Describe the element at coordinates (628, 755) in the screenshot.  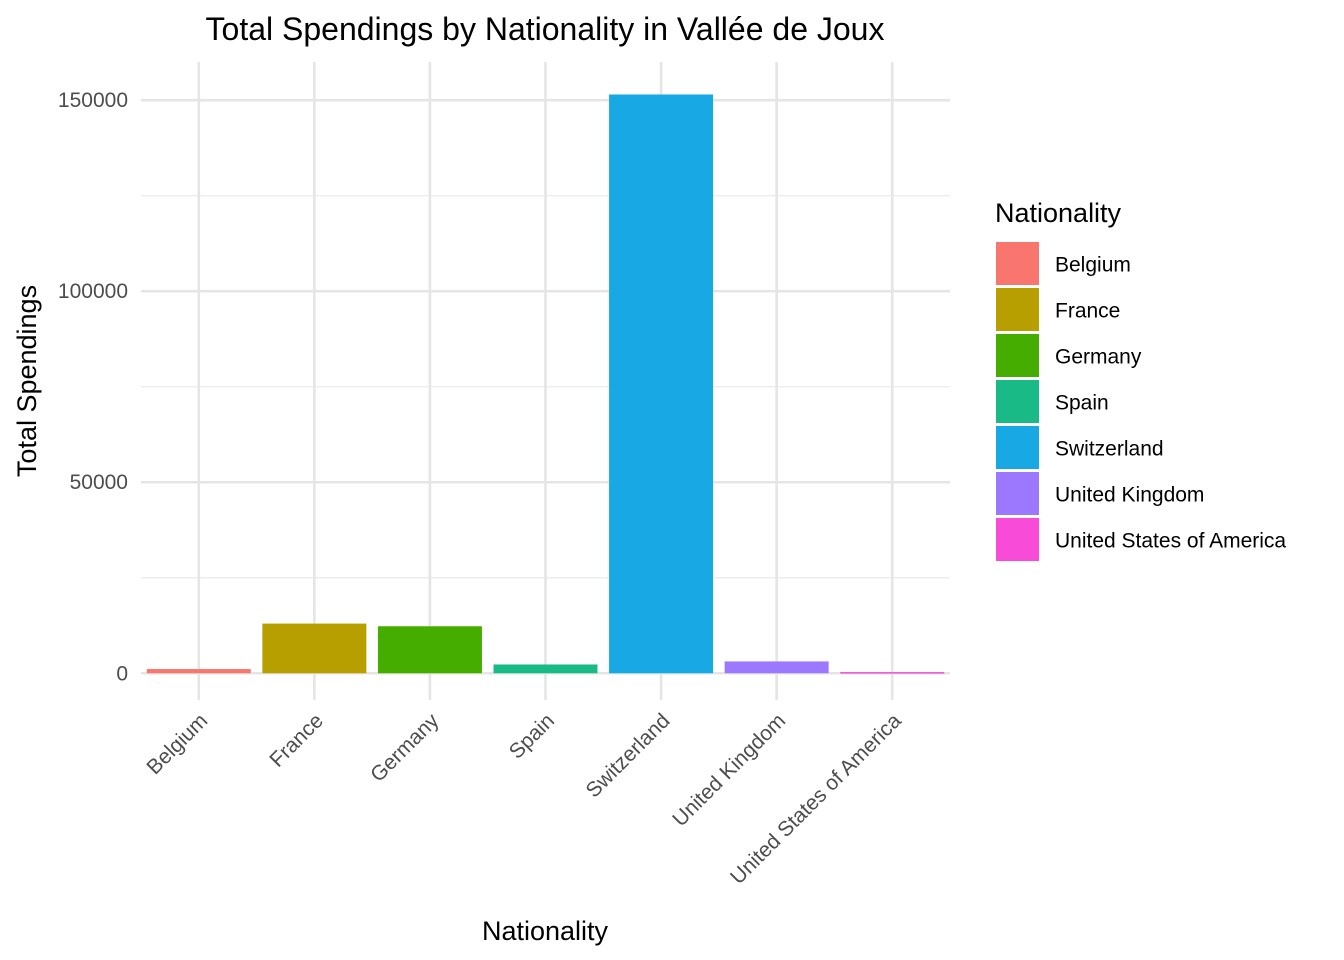
I see `x-tick-label: Switzerland` at that location.